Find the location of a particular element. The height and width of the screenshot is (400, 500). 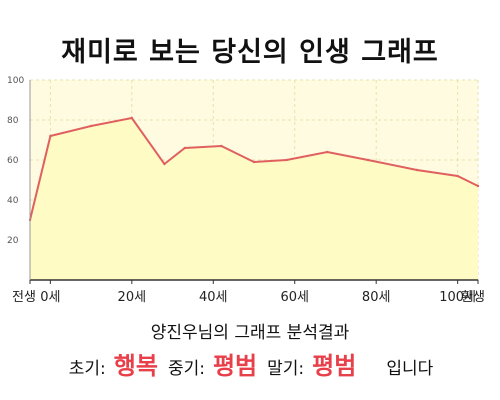

y-tick-label: 20 is located at coordinates (13, 241).